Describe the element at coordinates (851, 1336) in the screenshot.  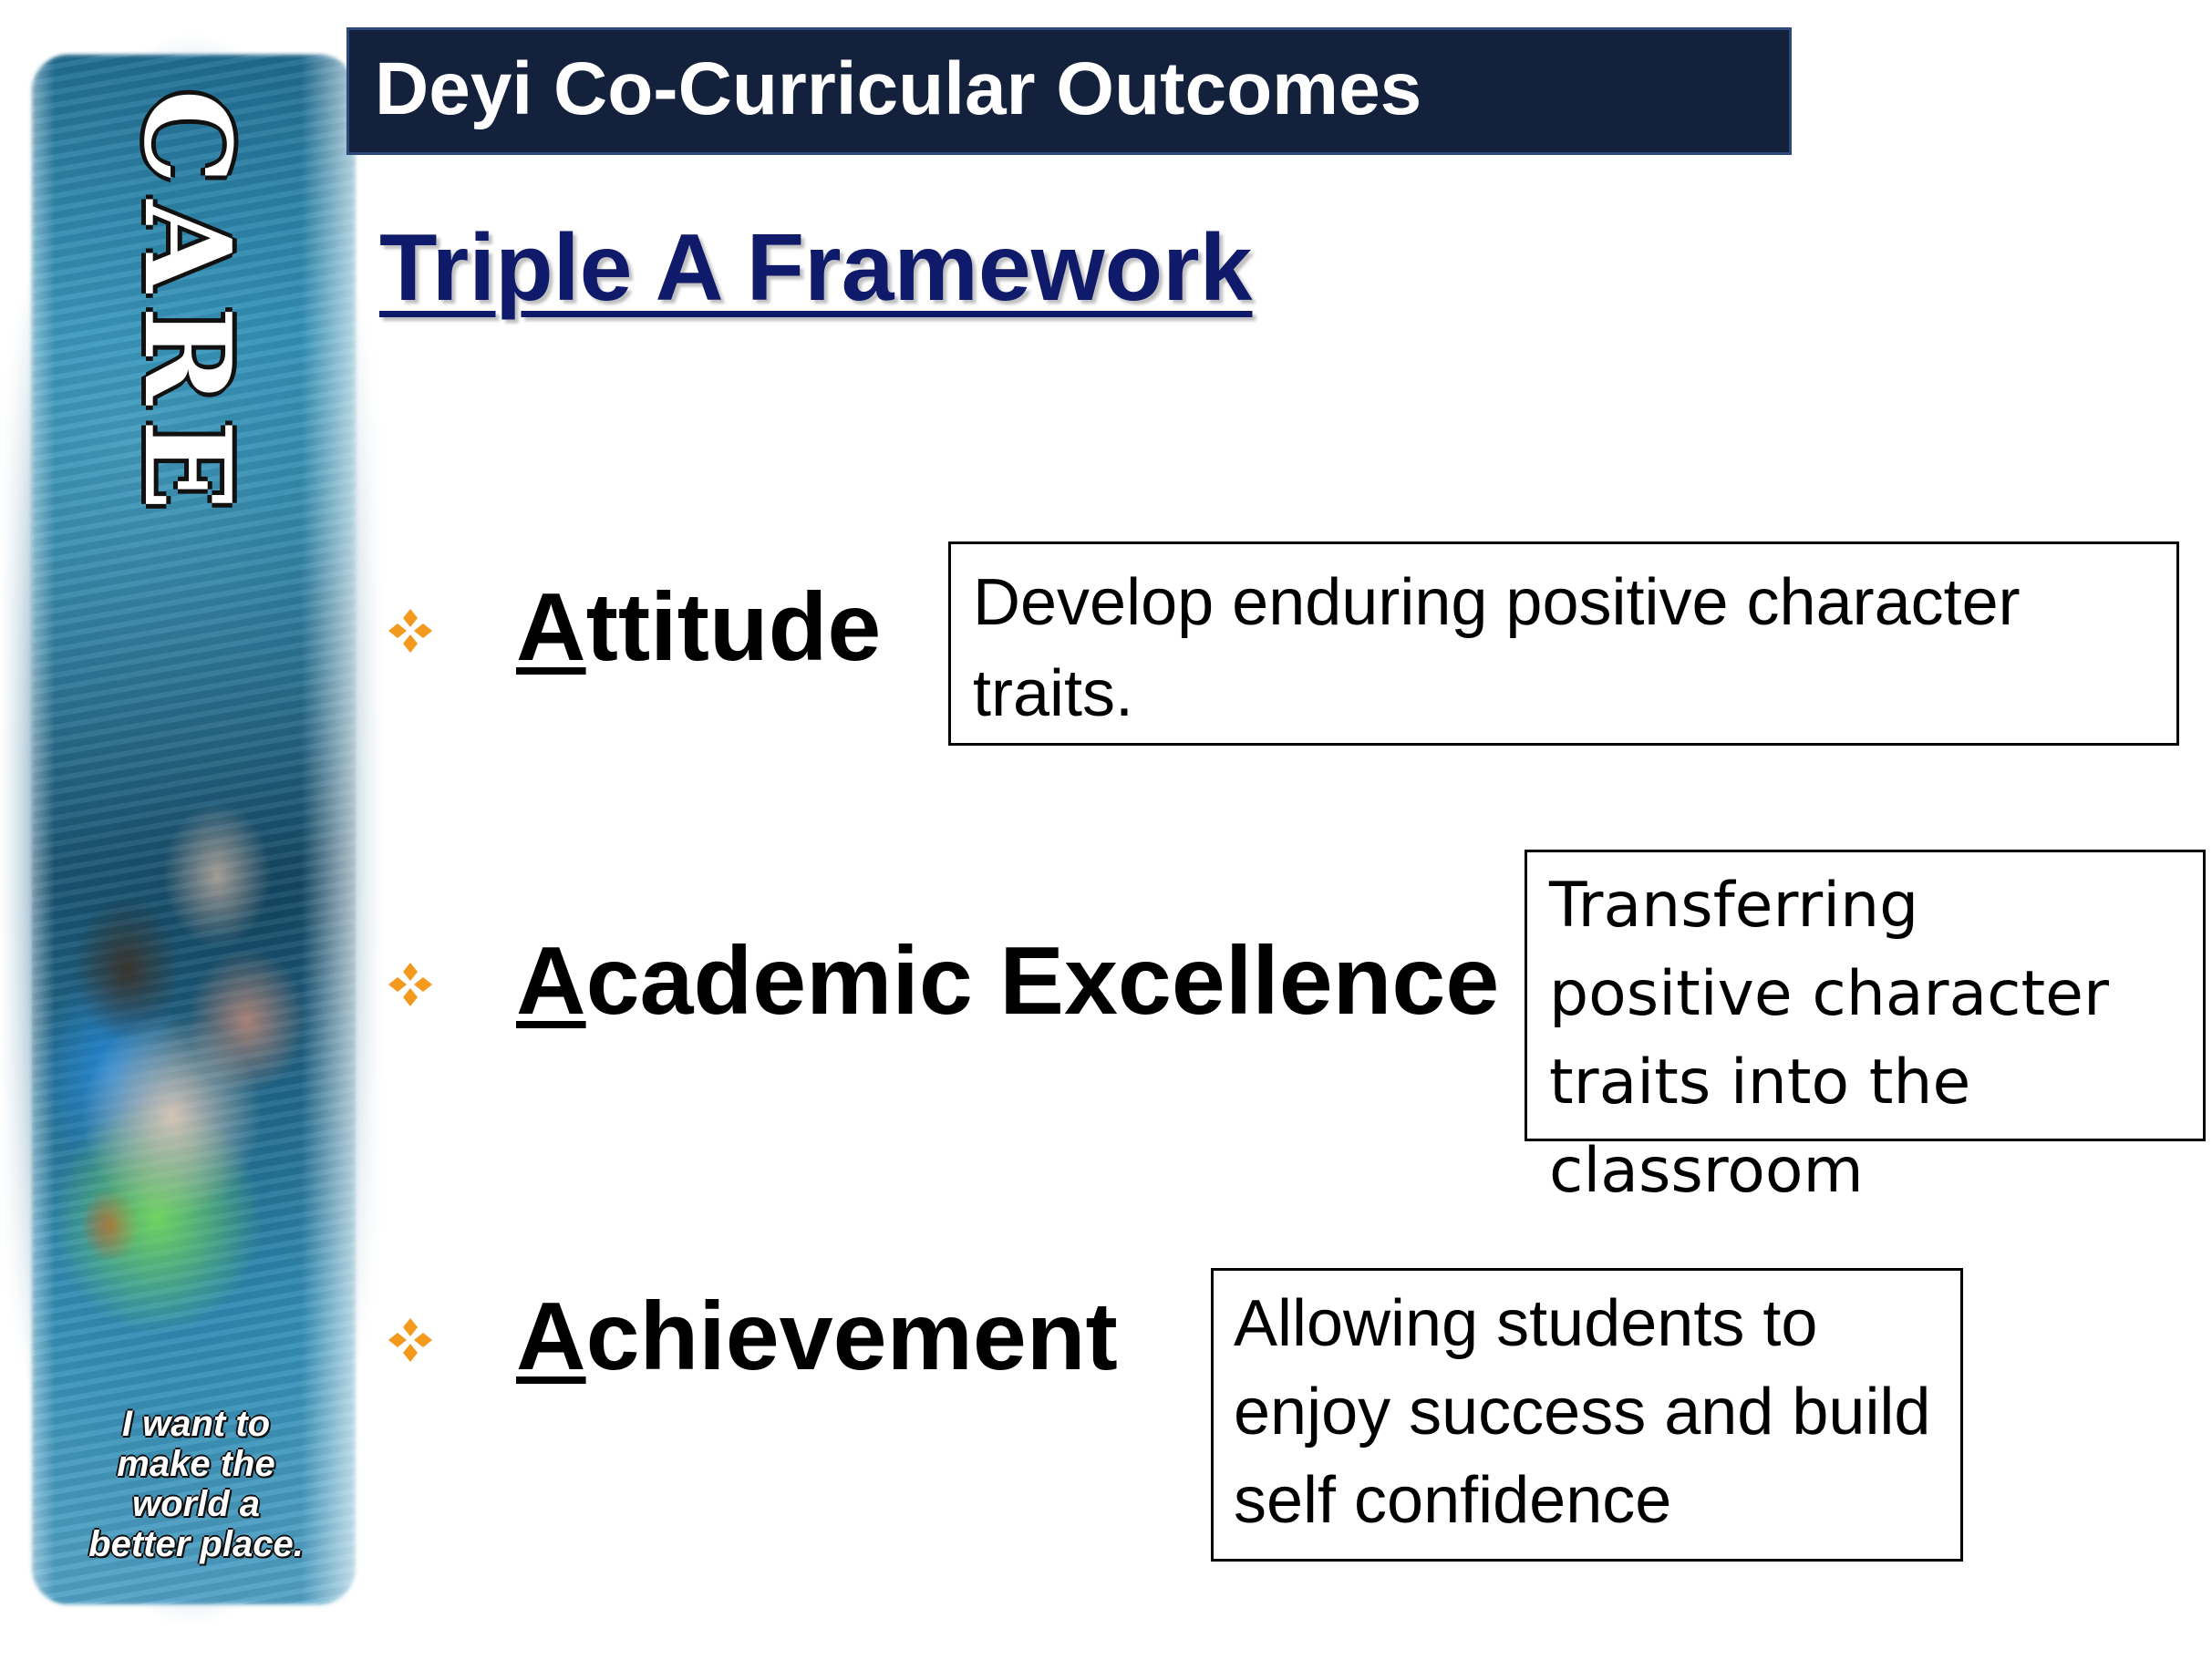
I see `term-rest: chievement` at that location.